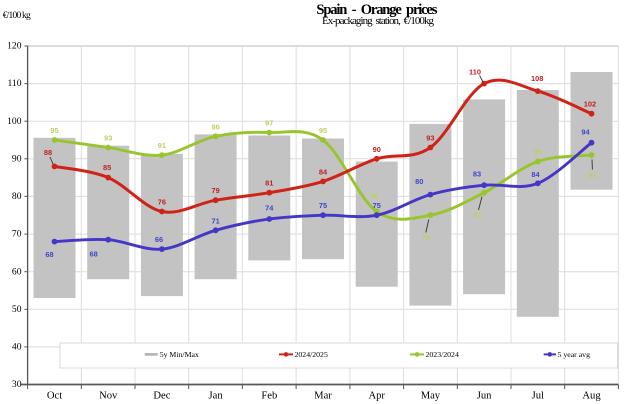 Image resolution: width=626 pixels, height=404 pixels. Describe the element at coordinates (376, 396) in the screenshot. I see `svg-text: Apr` at that location.